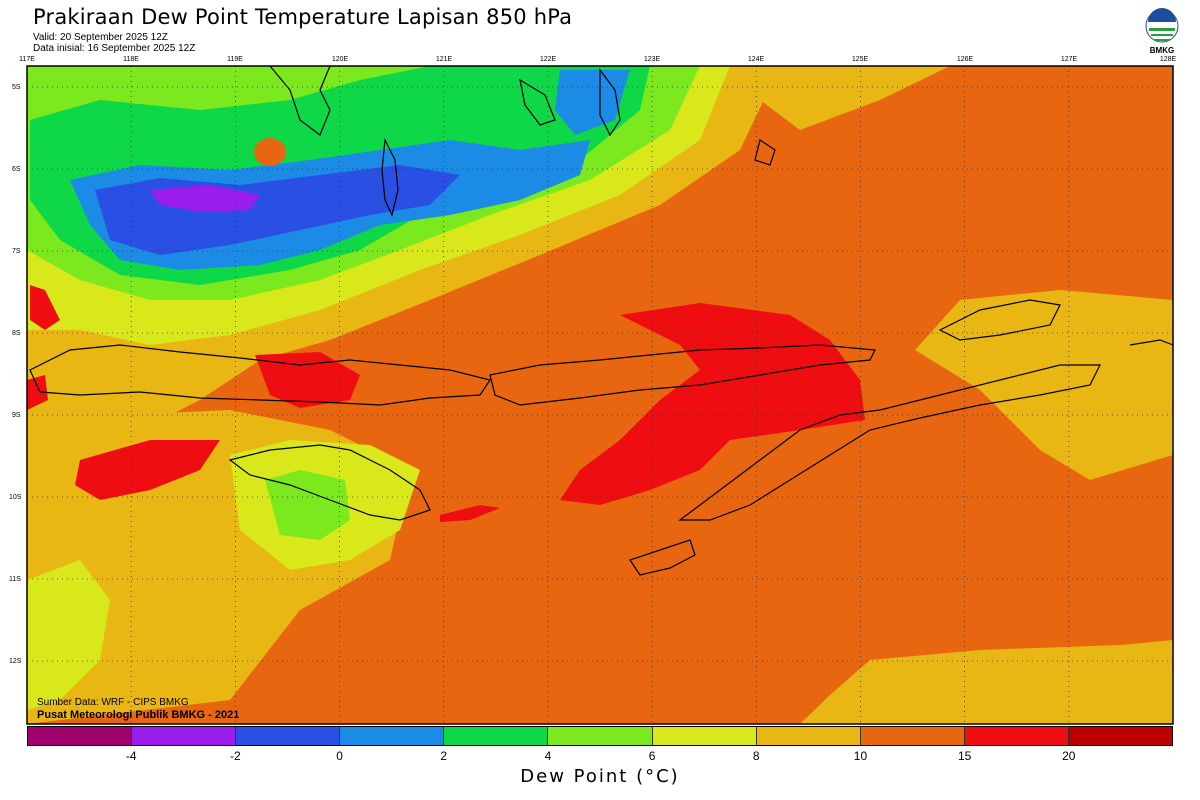  What do you see at coordinates (131, 59) in the screenshot?
I see `lon-tick-118: 118E` at bounding box center [131, 59].